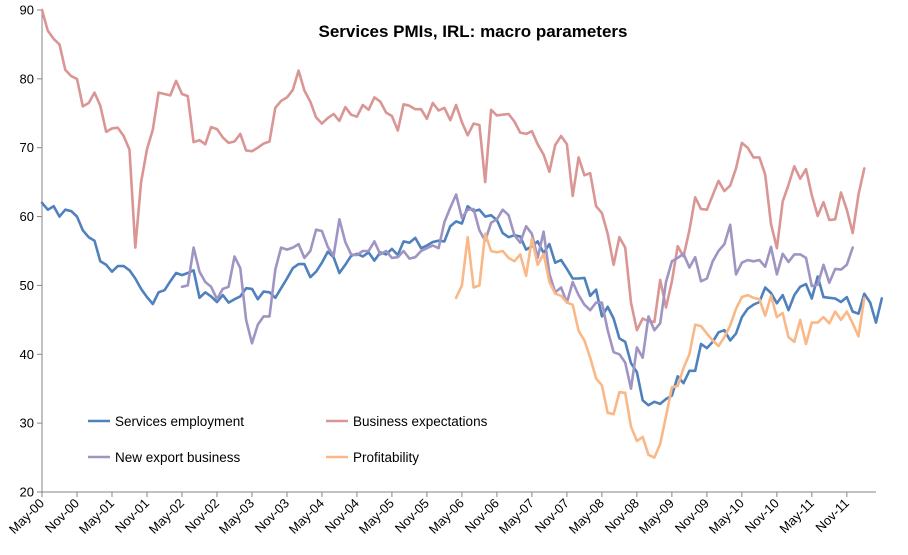  Describe the element at coordinates (178, 457) in the screenshot. I see `legend-label: New export business` at that location.